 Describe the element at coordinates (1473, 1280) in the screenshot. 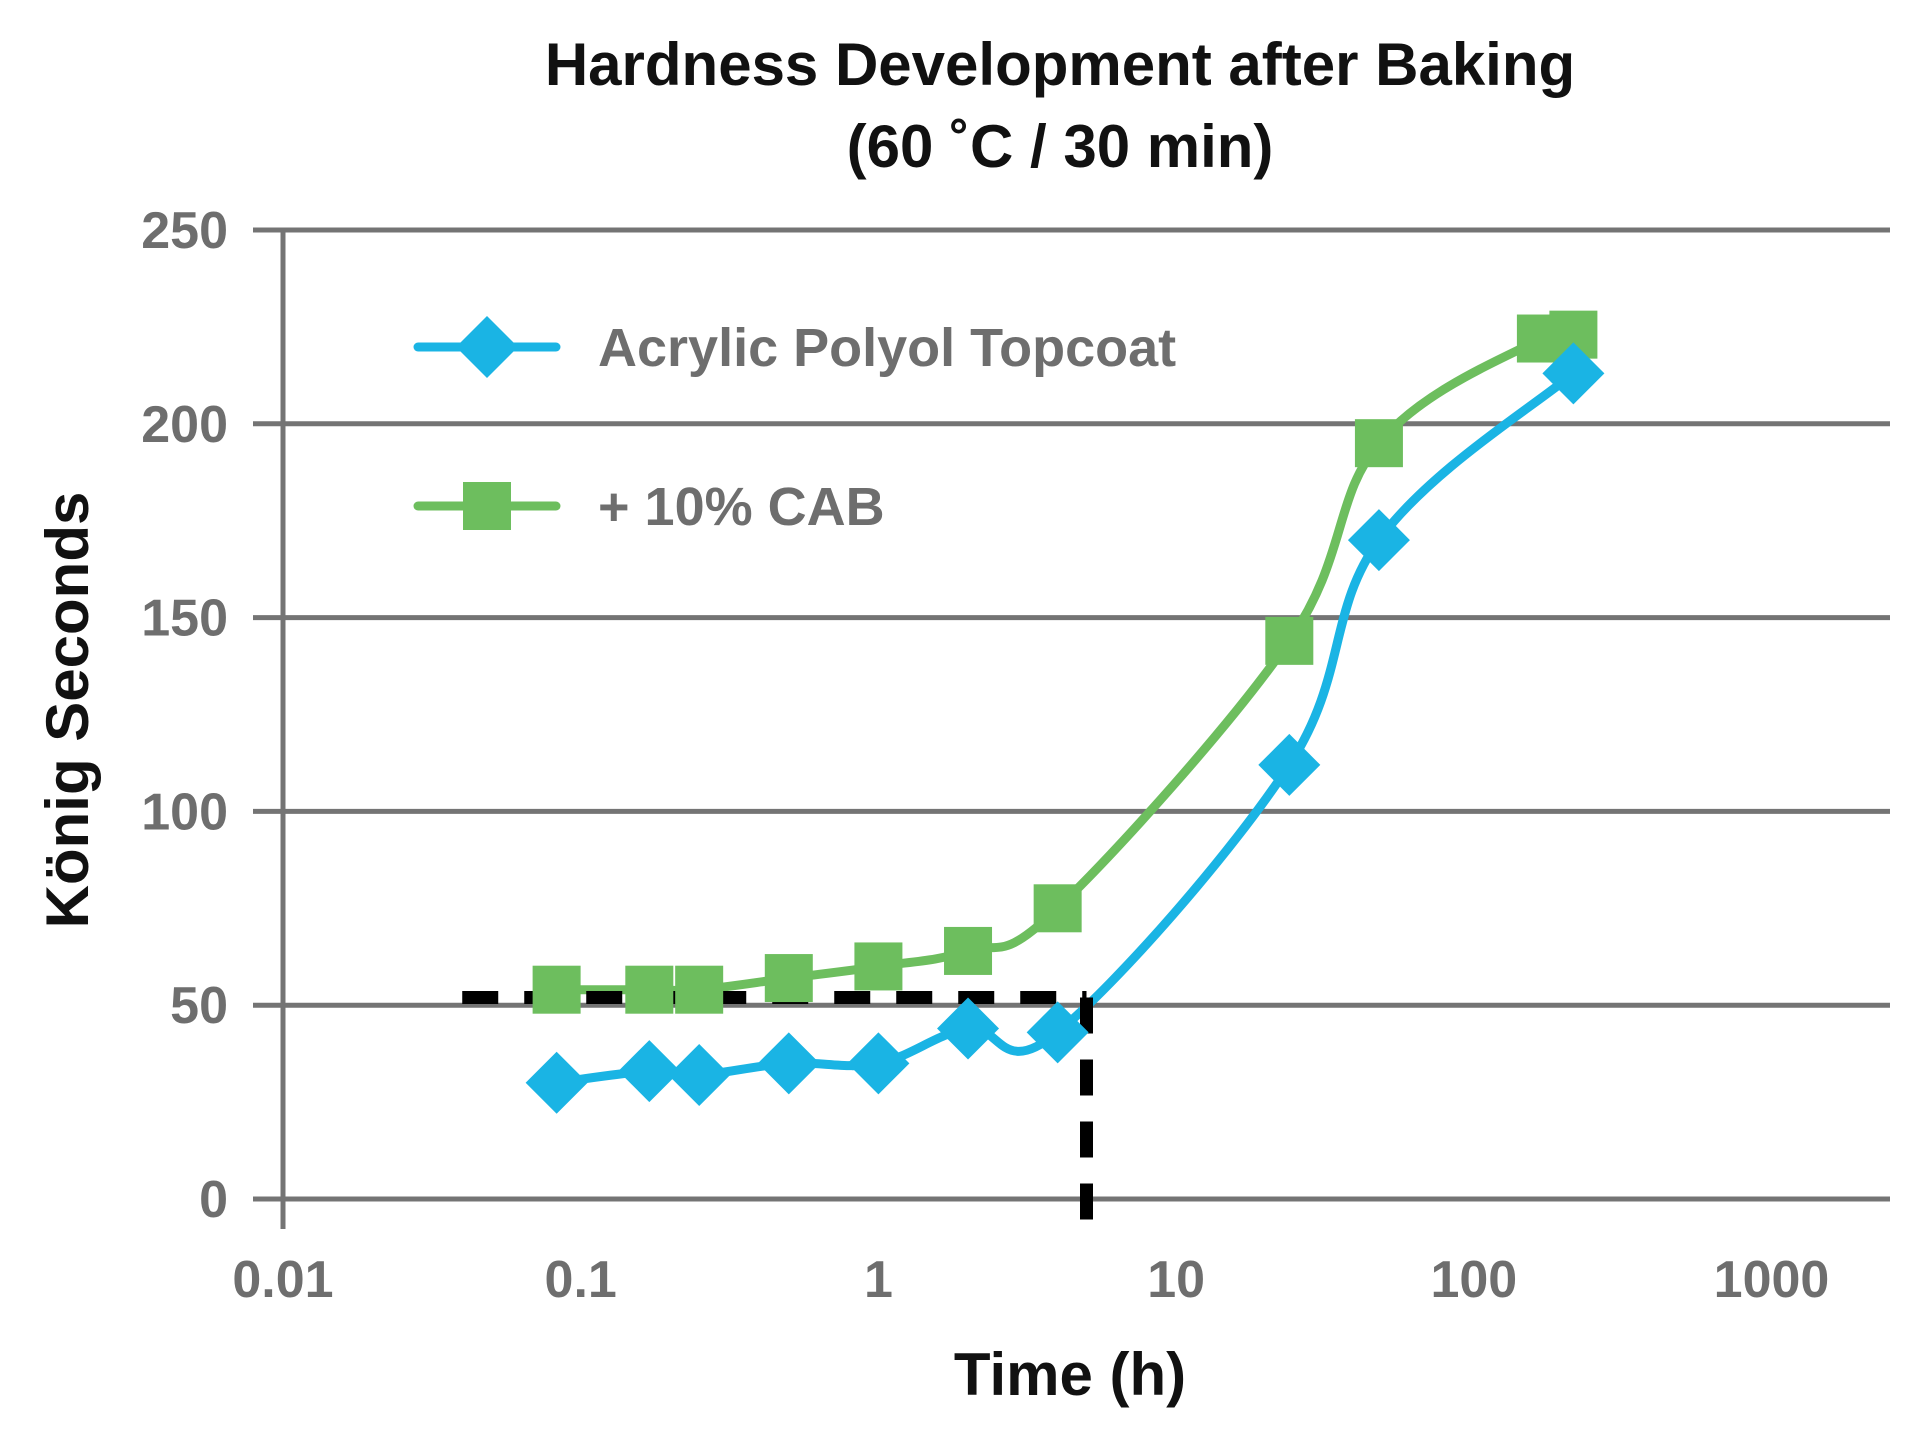

I see `x-tick-label-100: 100` at that location.